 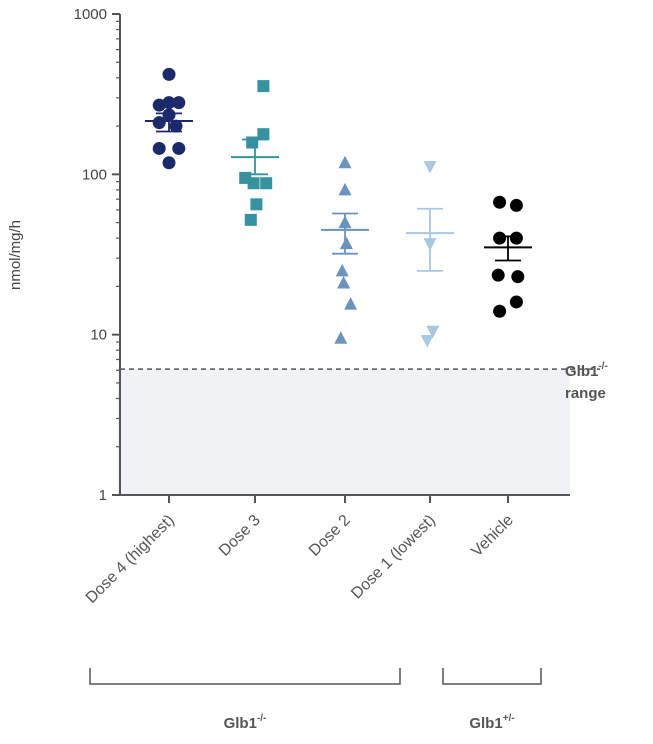 I want to click on glb1-range-label-text: Glb1, so click(x=581, y=371).